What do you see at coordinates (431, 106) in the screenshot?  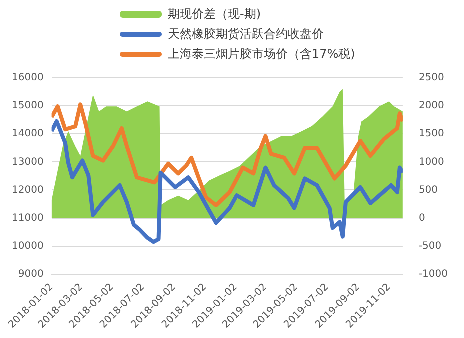 I see `y2-tick-label: 2000` at bounding box center [431, 106].